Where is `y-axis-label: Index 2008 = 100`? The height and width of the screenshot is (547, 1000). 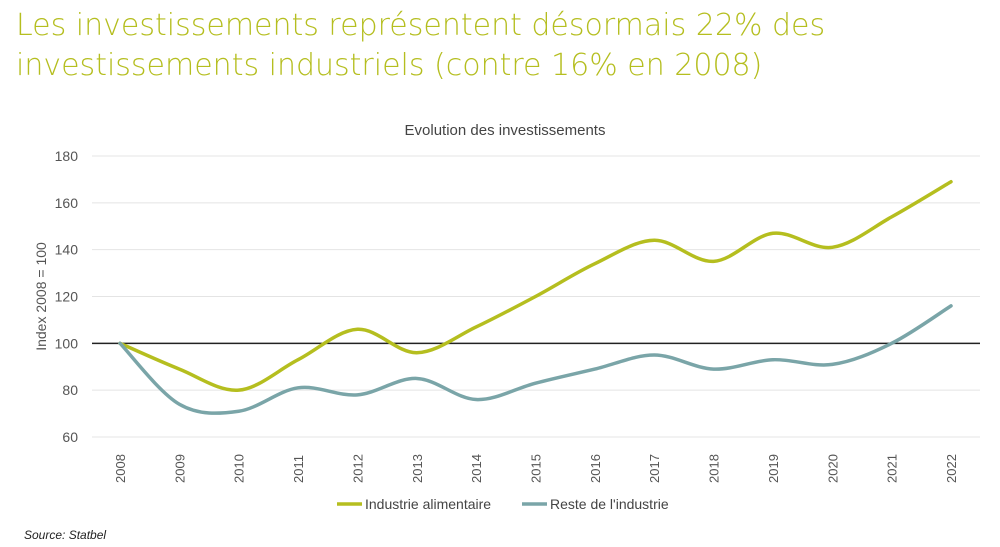
y-axis-label: Index 2008 = 100 is located at coordinates (41, 296).